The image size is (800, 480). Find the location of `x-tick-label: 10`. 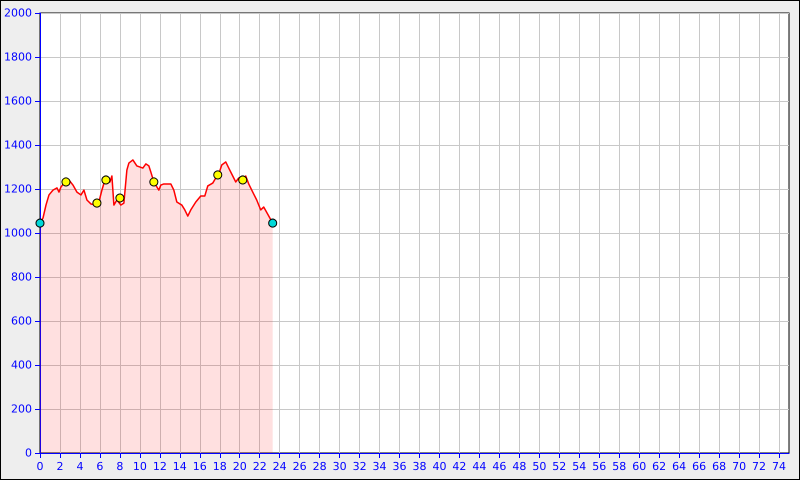

x-tick-label: 10 is located at coordinates (139, 466).